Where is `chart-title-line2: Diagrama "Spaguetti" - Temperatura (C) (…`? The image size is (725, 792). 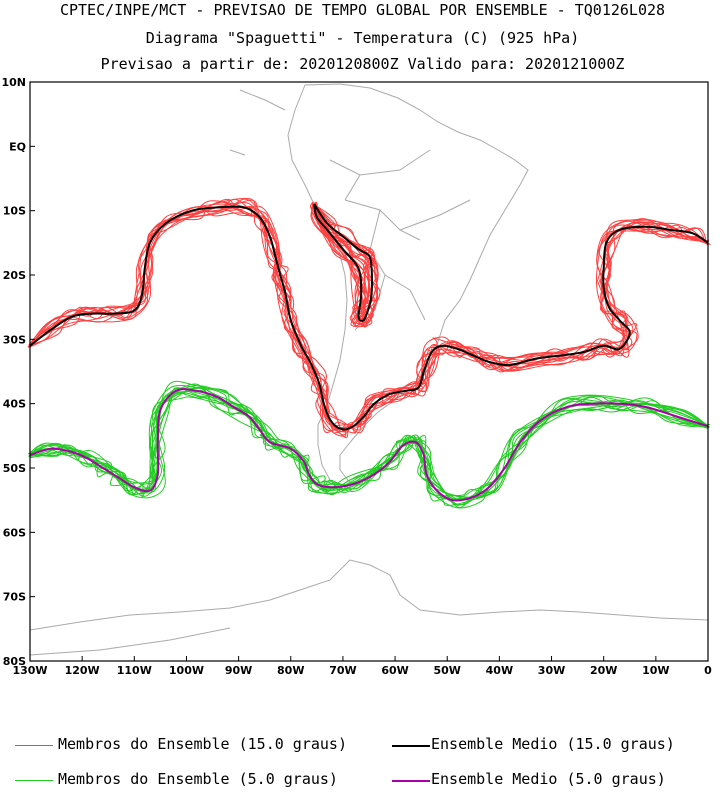
chart-title-line2: Diagrama "Spaguetti" - Temperatura (C) (… is located at coordinates (362, 38).